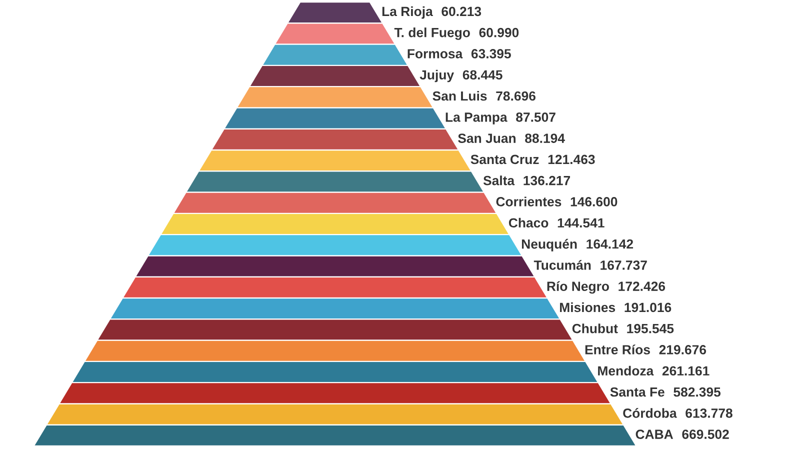 This screenshot has width=800, height=450. I want to click on category-label: Salta, so click(499, 181).